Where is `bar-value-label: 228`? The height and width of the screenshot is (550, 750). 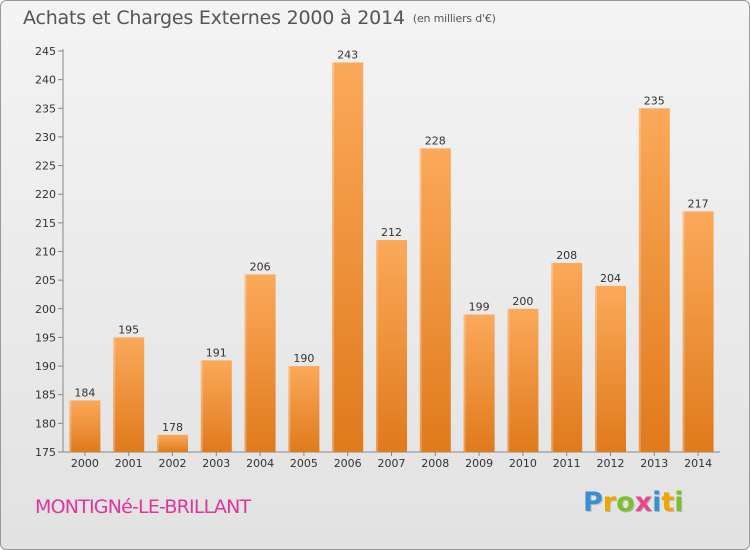 bar-value-label: 228 is located at coordinates (435, 140).